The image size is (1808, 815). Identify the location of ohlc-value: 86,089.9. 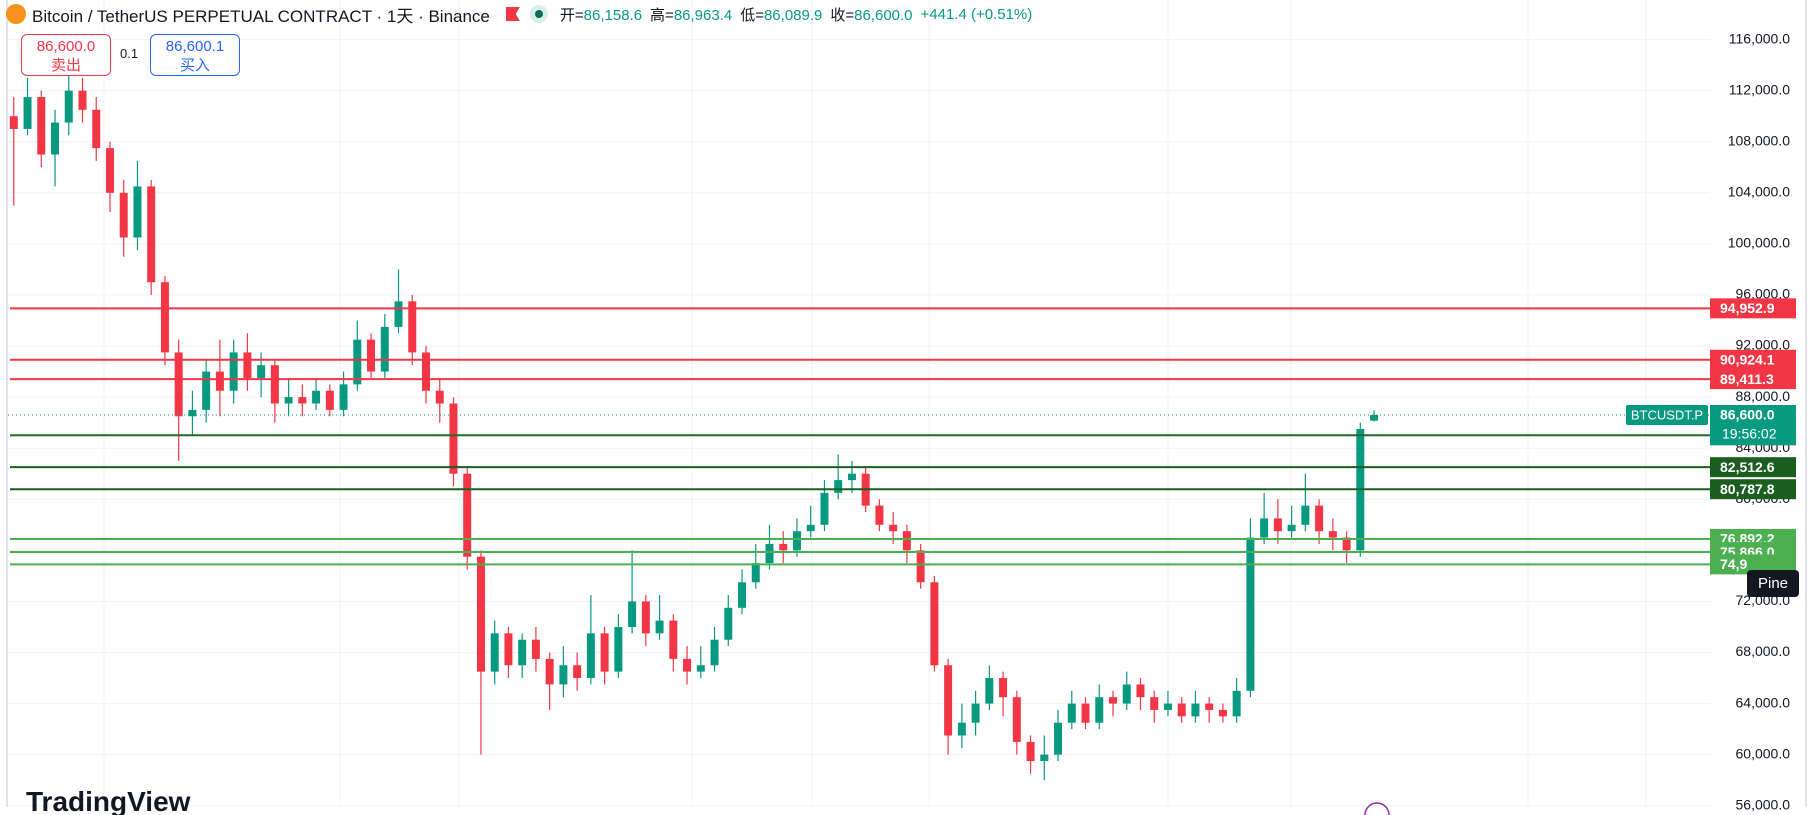
(793, 15).